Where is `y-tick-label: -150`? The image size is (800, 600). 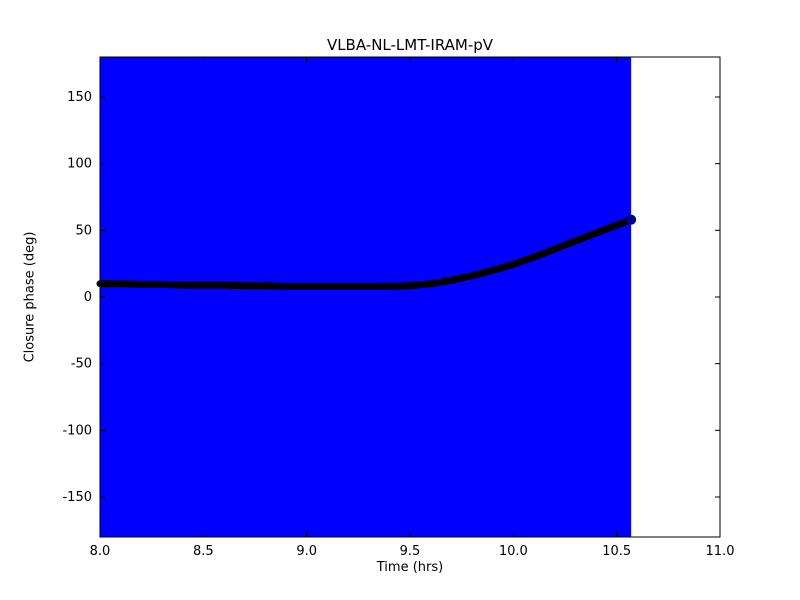
y-tick-label: -150 is located at coordinates (77, 497).